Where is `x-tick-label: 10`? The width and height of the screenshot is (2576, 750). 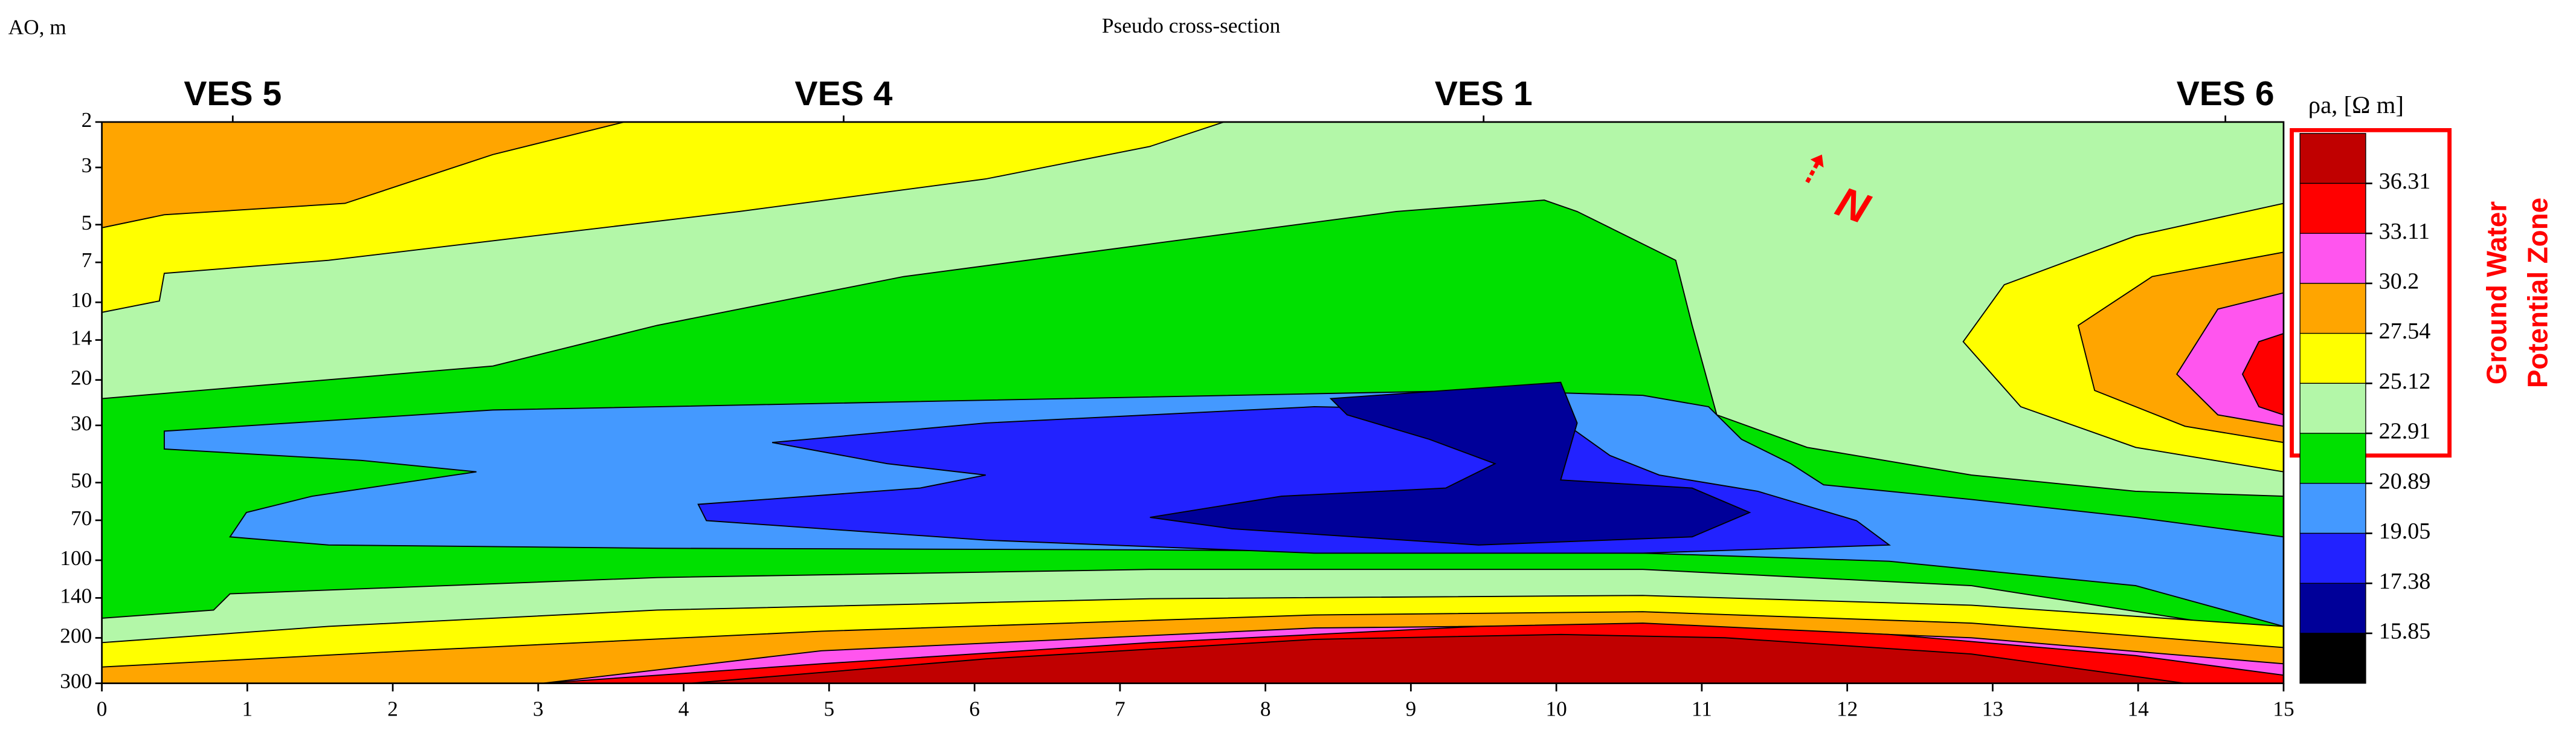
x-tick-label: 10 is located at coordinates (1556, 709).